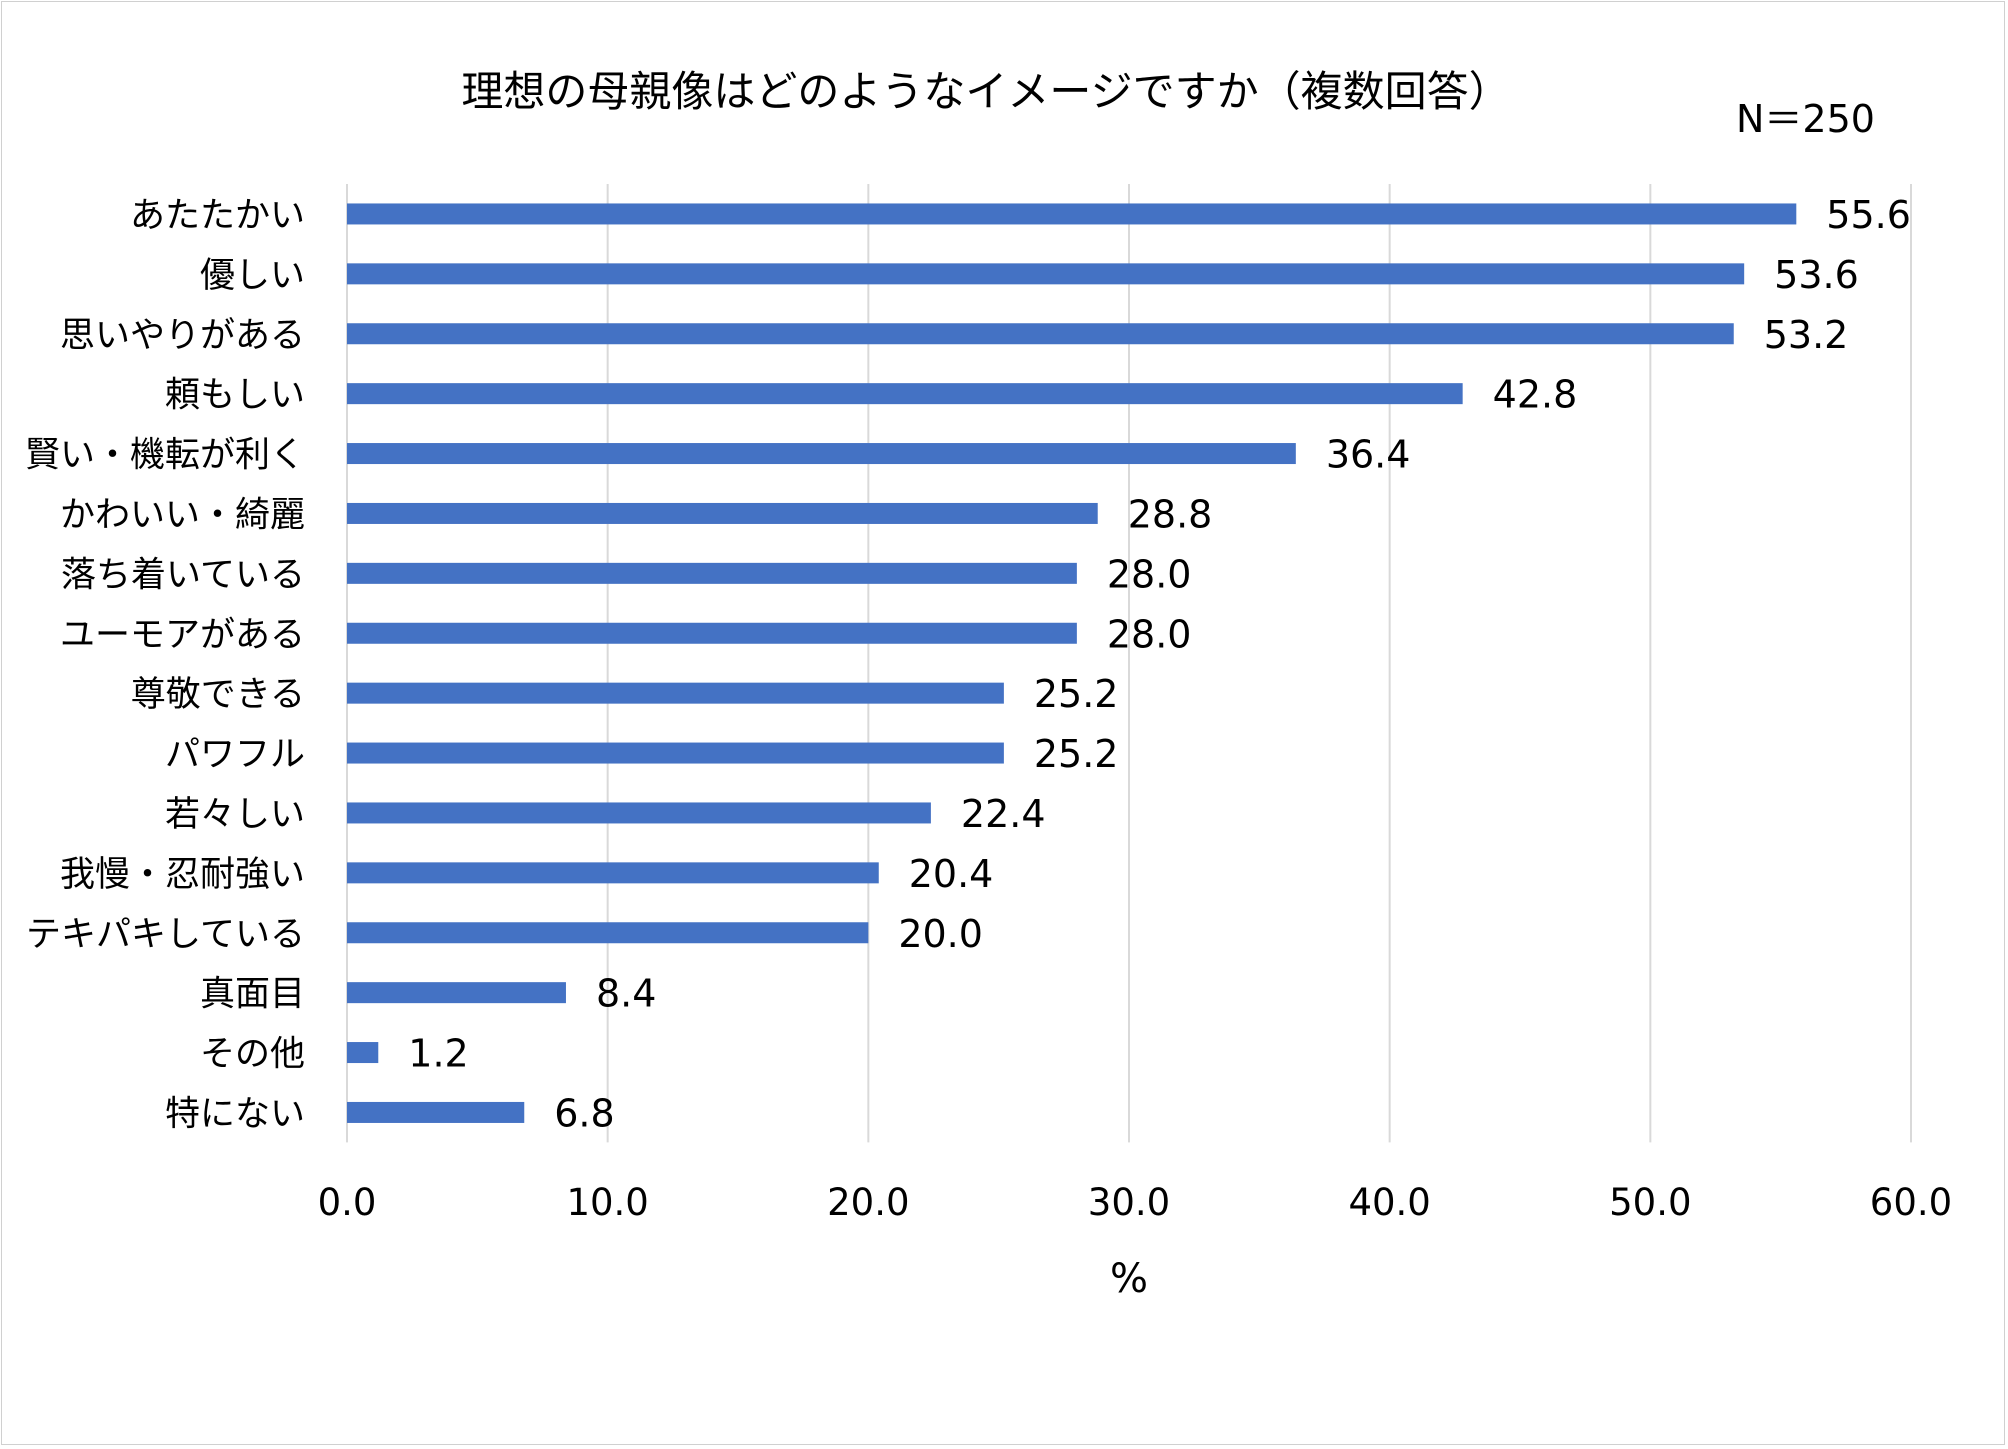  What do you see at coordinates (1911, 1202) in the screenshot?
I see `x-tick-label: 60.0` at bounding box center [1911, 1202].